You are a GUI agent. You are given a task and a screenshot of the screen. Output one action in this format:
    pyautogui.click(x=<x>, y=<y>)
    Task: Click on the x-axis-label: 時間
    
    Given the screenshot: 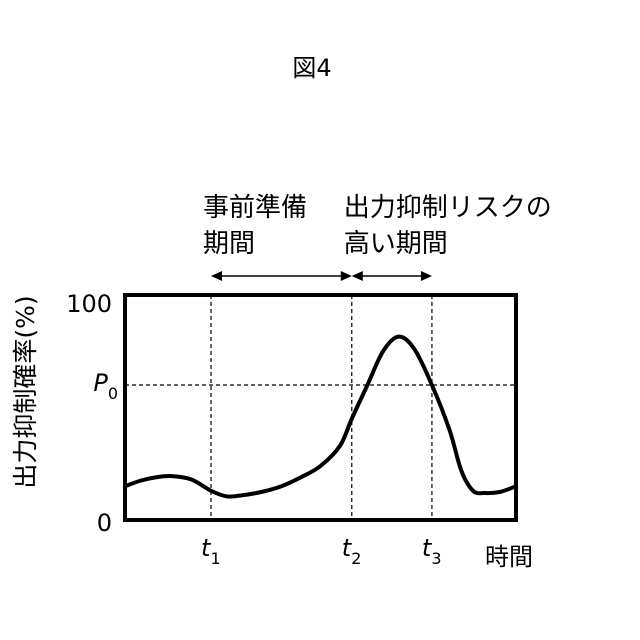 What is the action you would take?
    pyautogui.click(x=509, y=557)
    